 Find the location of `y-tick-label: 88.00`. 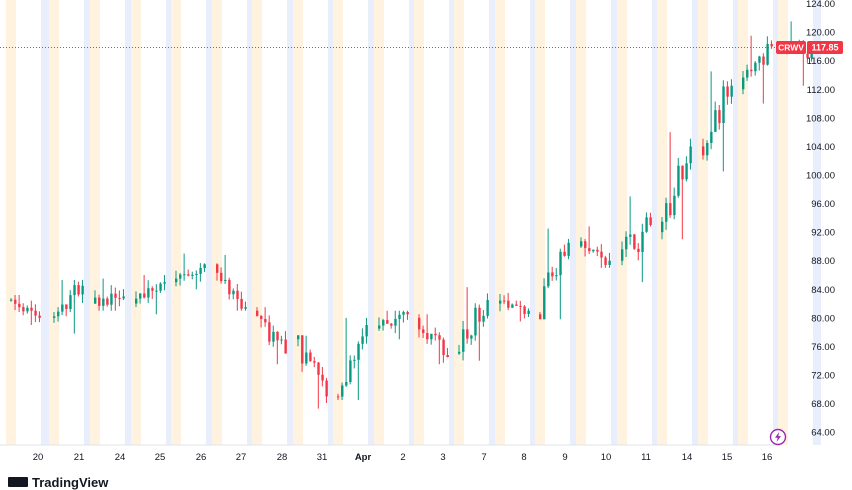

y-tick-label: 88.00 is located at coordinates (823, 261).